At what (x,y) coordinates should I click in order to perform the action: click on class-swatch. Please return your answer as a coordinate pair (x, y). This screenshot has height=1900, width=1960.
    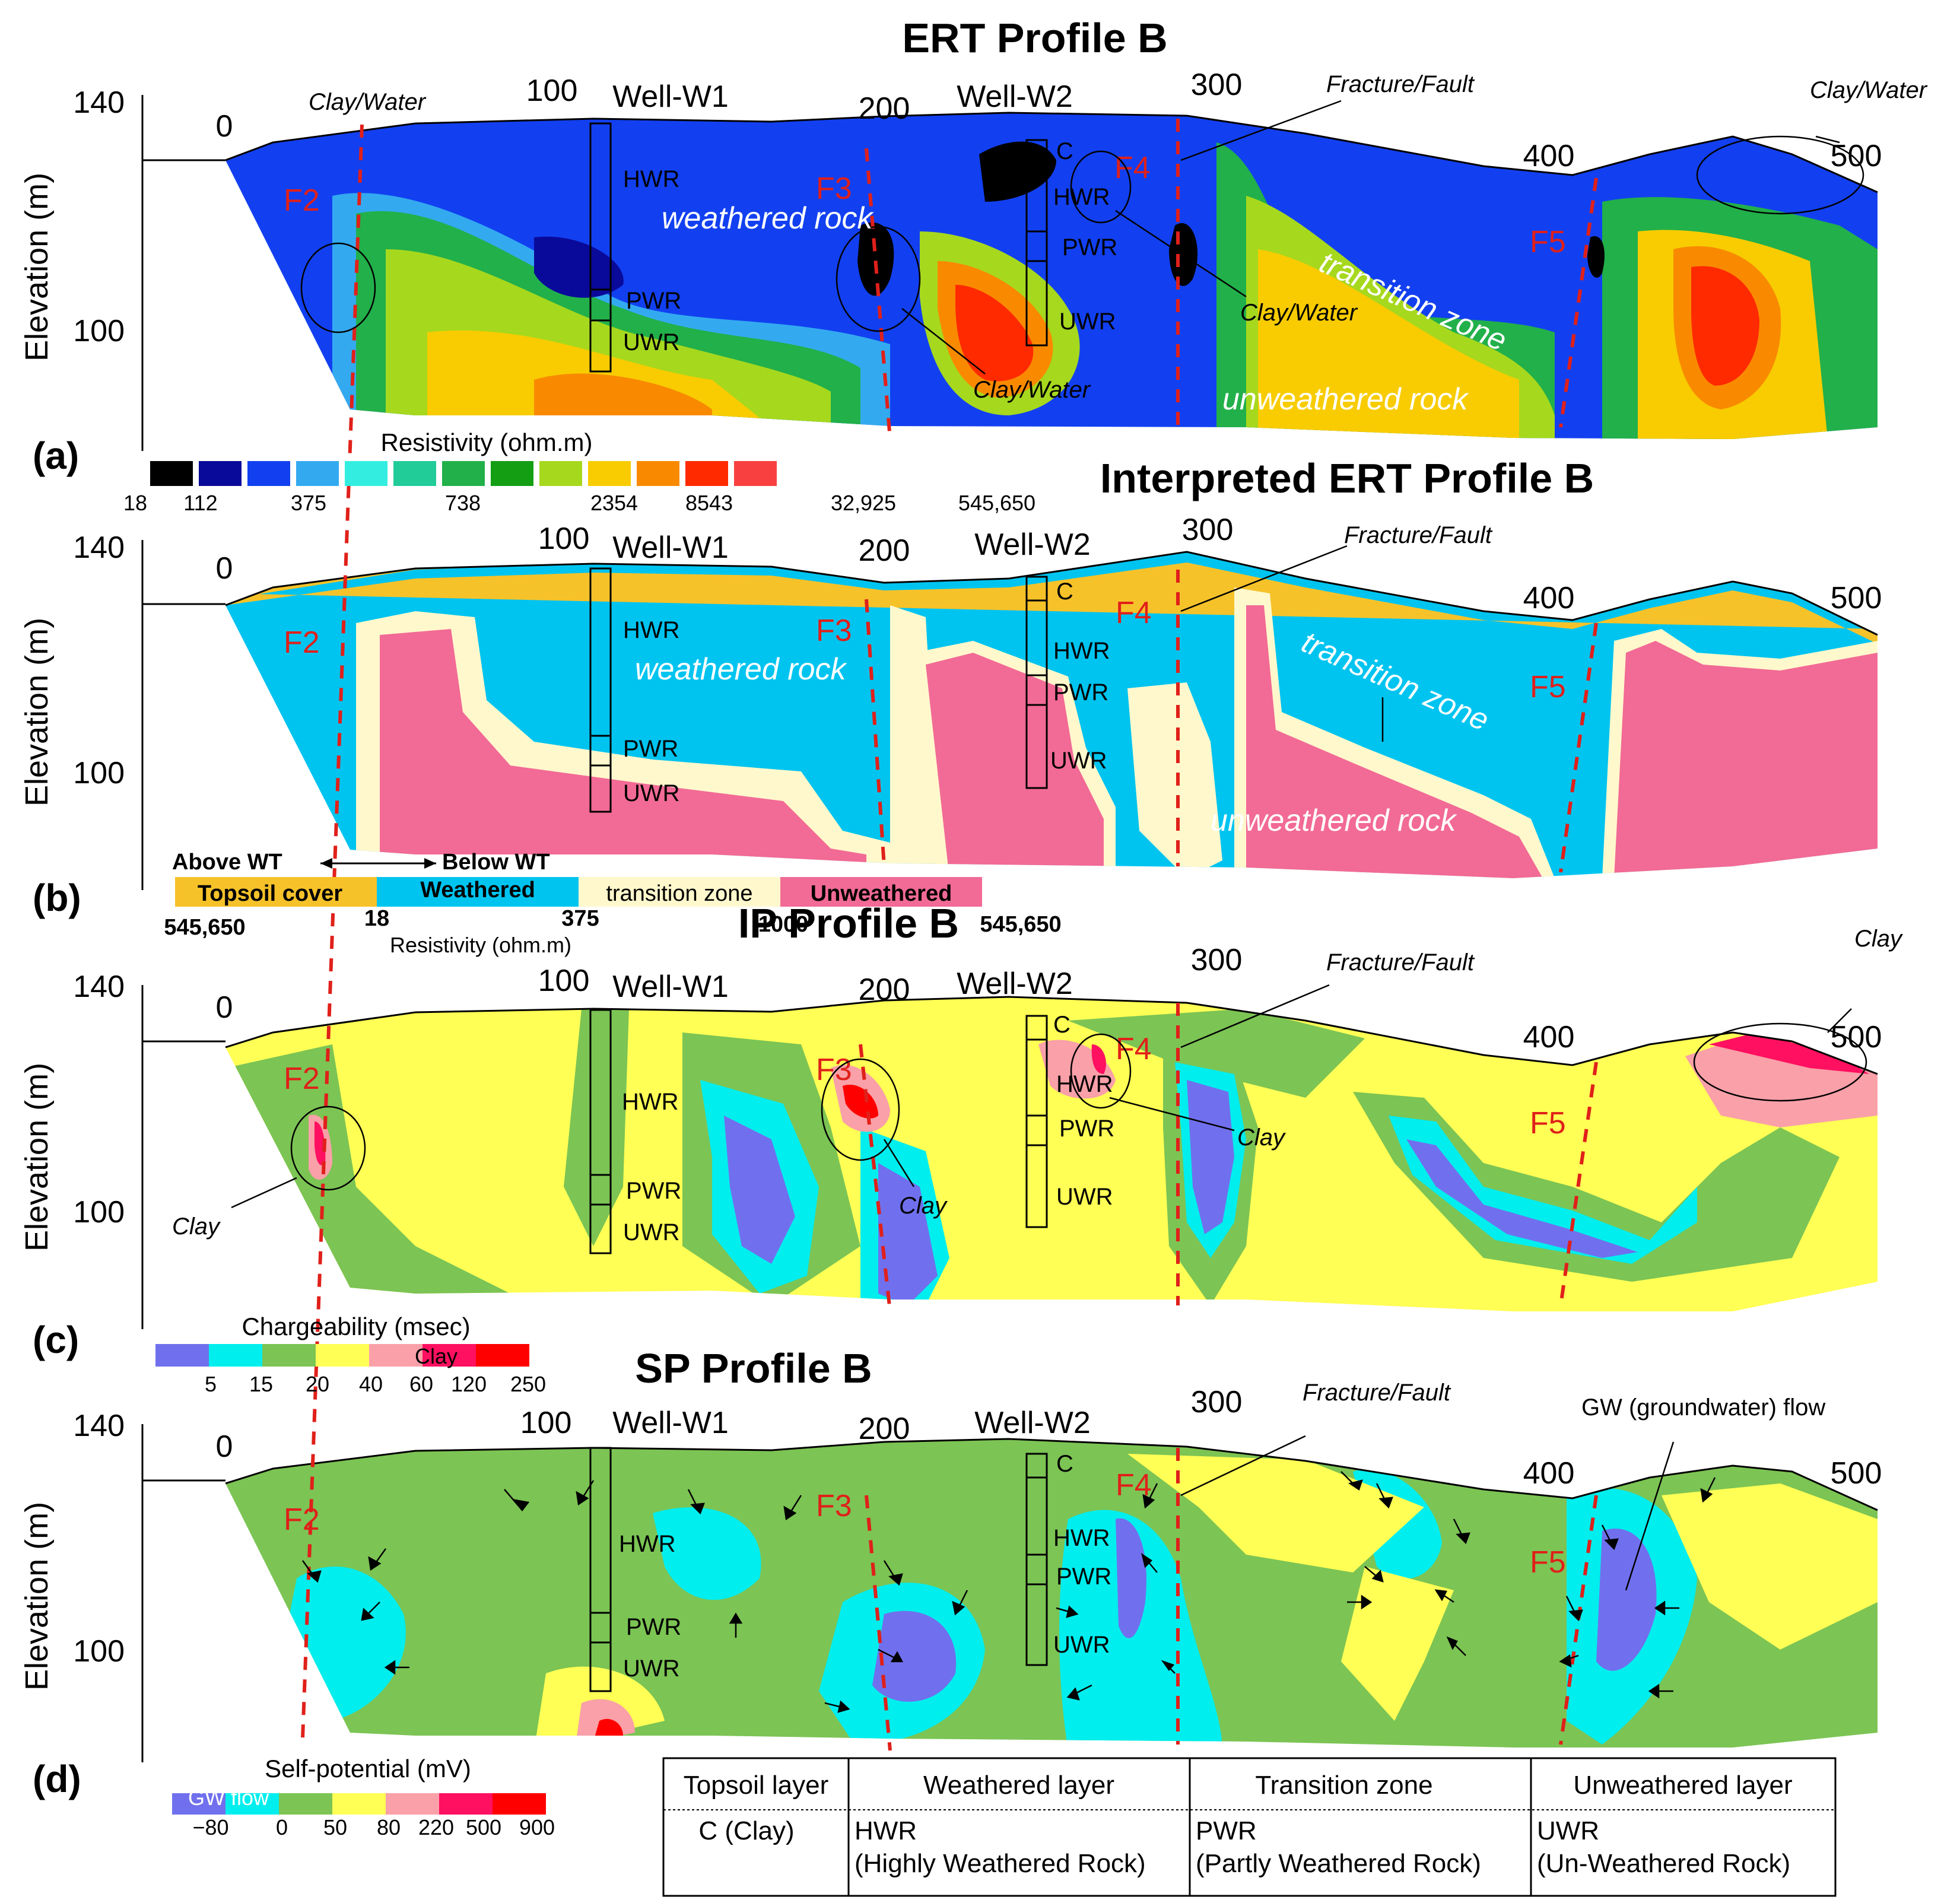
    Looking at the image, I should click on (679, 892).